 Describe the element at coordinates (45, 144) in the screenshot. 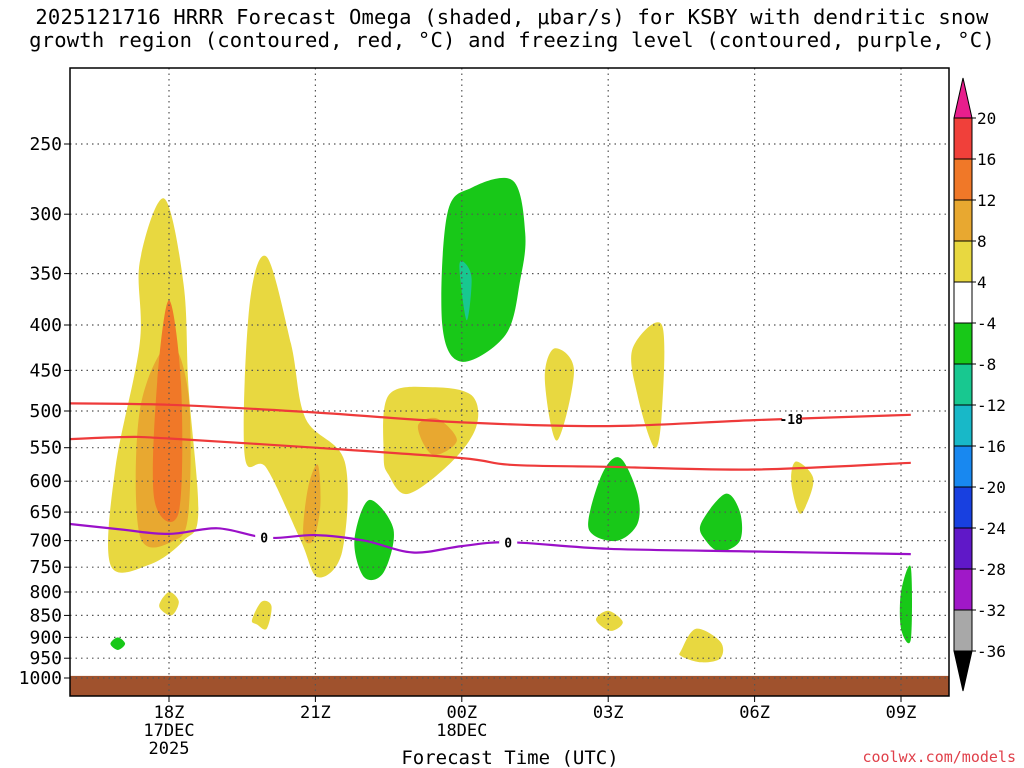

I see `ytick-label-250: 250` at that location.